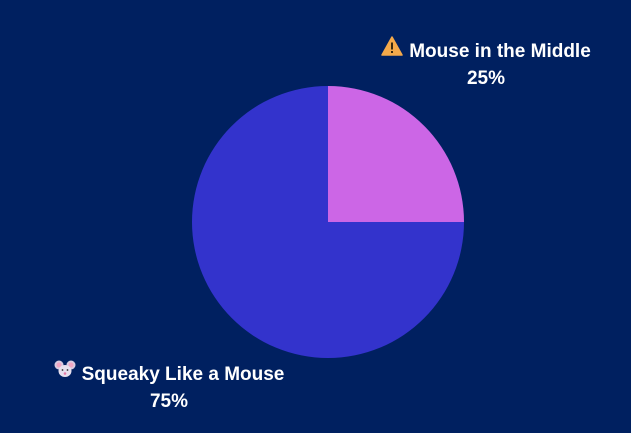 The height and width of the screenshot is (433, 631). I want to click on pie-slice-mouse-in-the-middle, so click(396, 154).